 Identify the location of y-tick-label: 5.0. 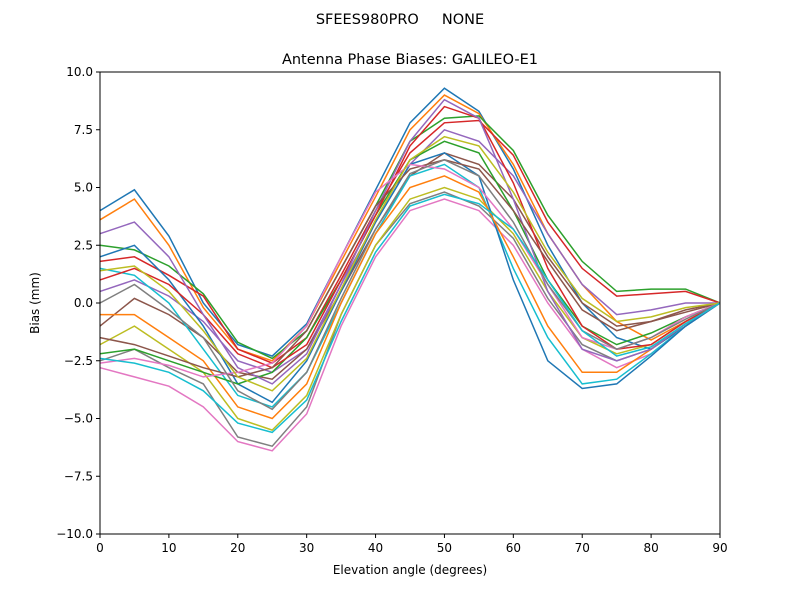
(83, 188).